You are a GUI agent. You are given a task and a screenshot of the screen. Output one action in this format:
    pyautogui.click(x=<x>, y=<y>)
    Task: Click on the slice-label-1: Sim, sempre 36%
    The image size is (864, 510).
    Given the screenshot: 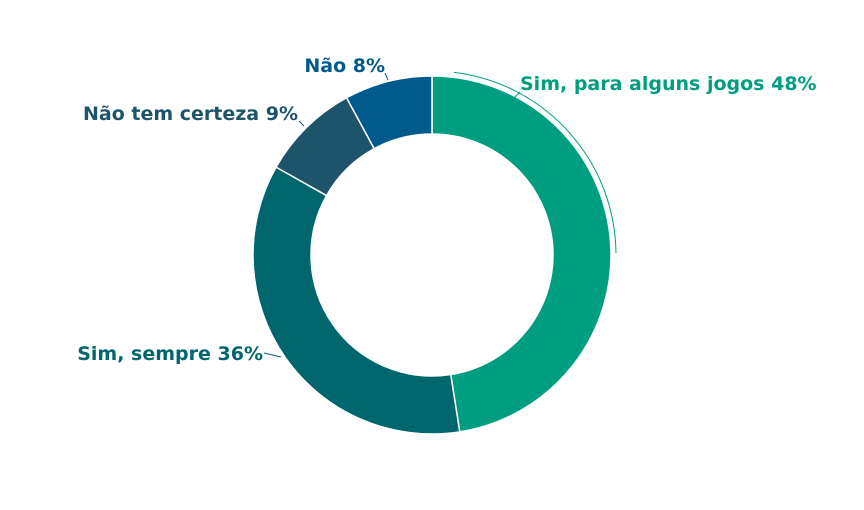 What is the action you would take?
    pyautogui.click(x=170, y=354)
    